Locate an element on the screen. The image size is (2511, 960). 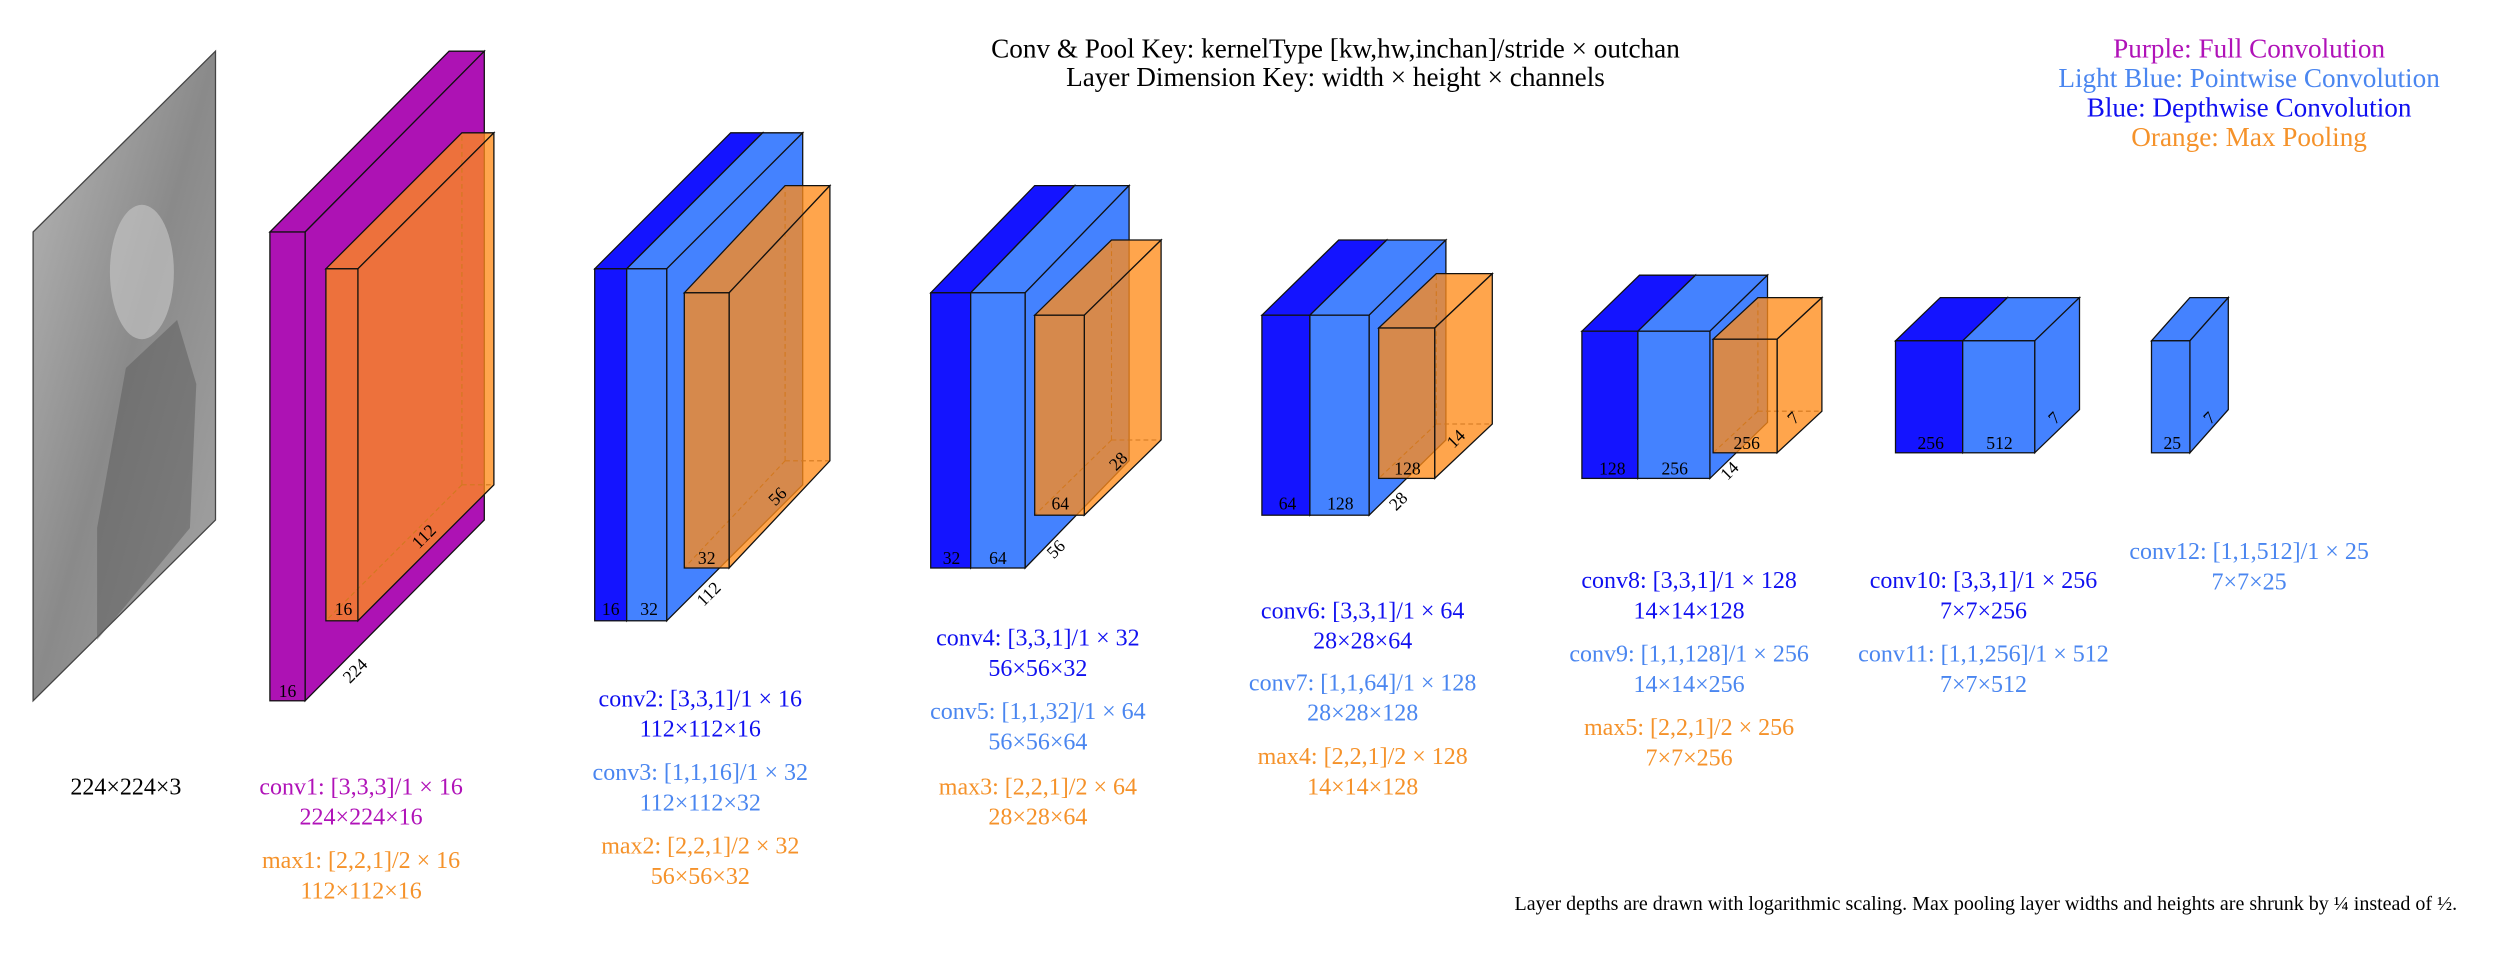
layer-dims: 7×7×25 is located at coordinates (2249, 583).